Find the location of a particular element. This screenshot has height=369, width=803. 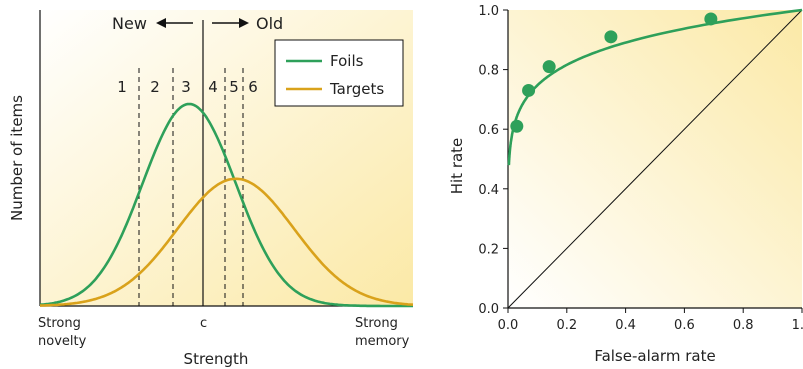

old-arrow-icon is located at coordinates (230, 23).